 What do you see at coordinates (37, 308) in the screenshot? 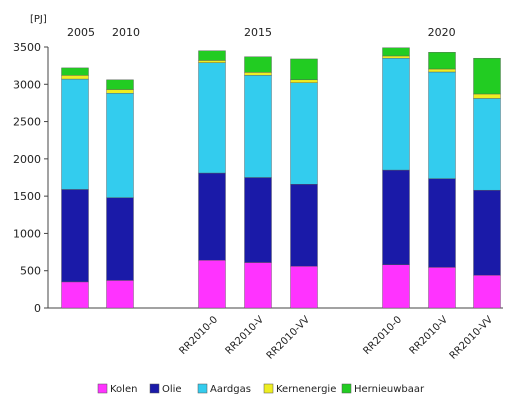
I see `y-tick-label: 0` at bounding box center [37, 308].